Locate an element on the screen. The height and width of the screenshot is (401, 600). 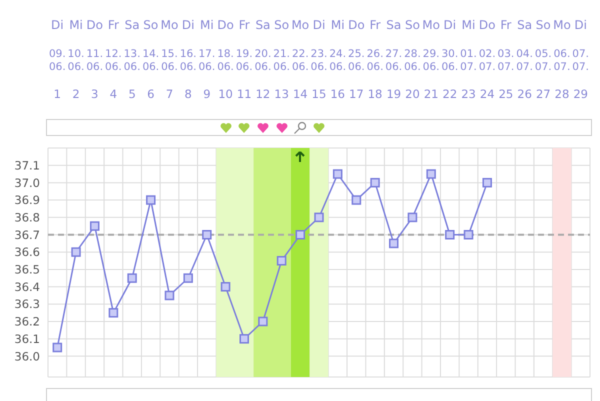
y-tick-label: 36.1 is located at coordinates (27, 339).